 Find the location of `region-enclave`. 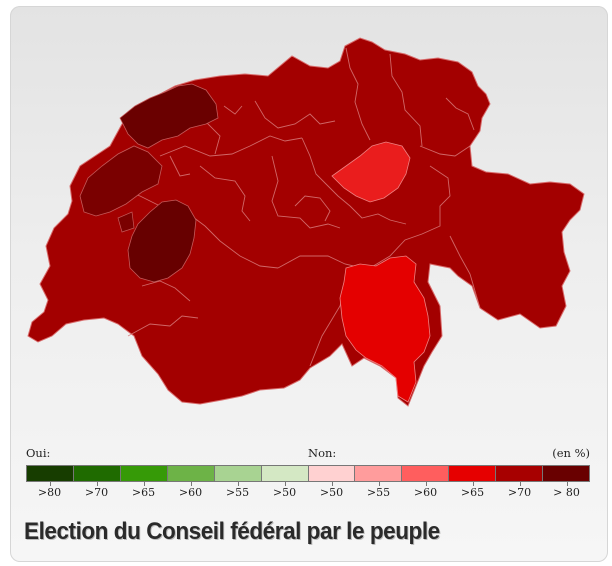

region-enclave is located at coordinates (126, 222).